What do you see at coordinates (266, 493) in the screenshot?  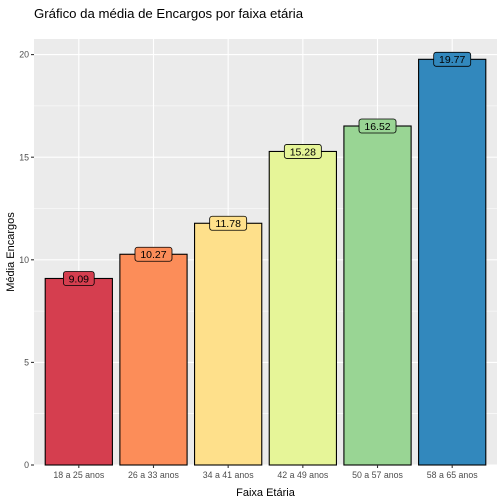 I see `x-axis-title: Faixa Etária` at bounding box center [266, 493].